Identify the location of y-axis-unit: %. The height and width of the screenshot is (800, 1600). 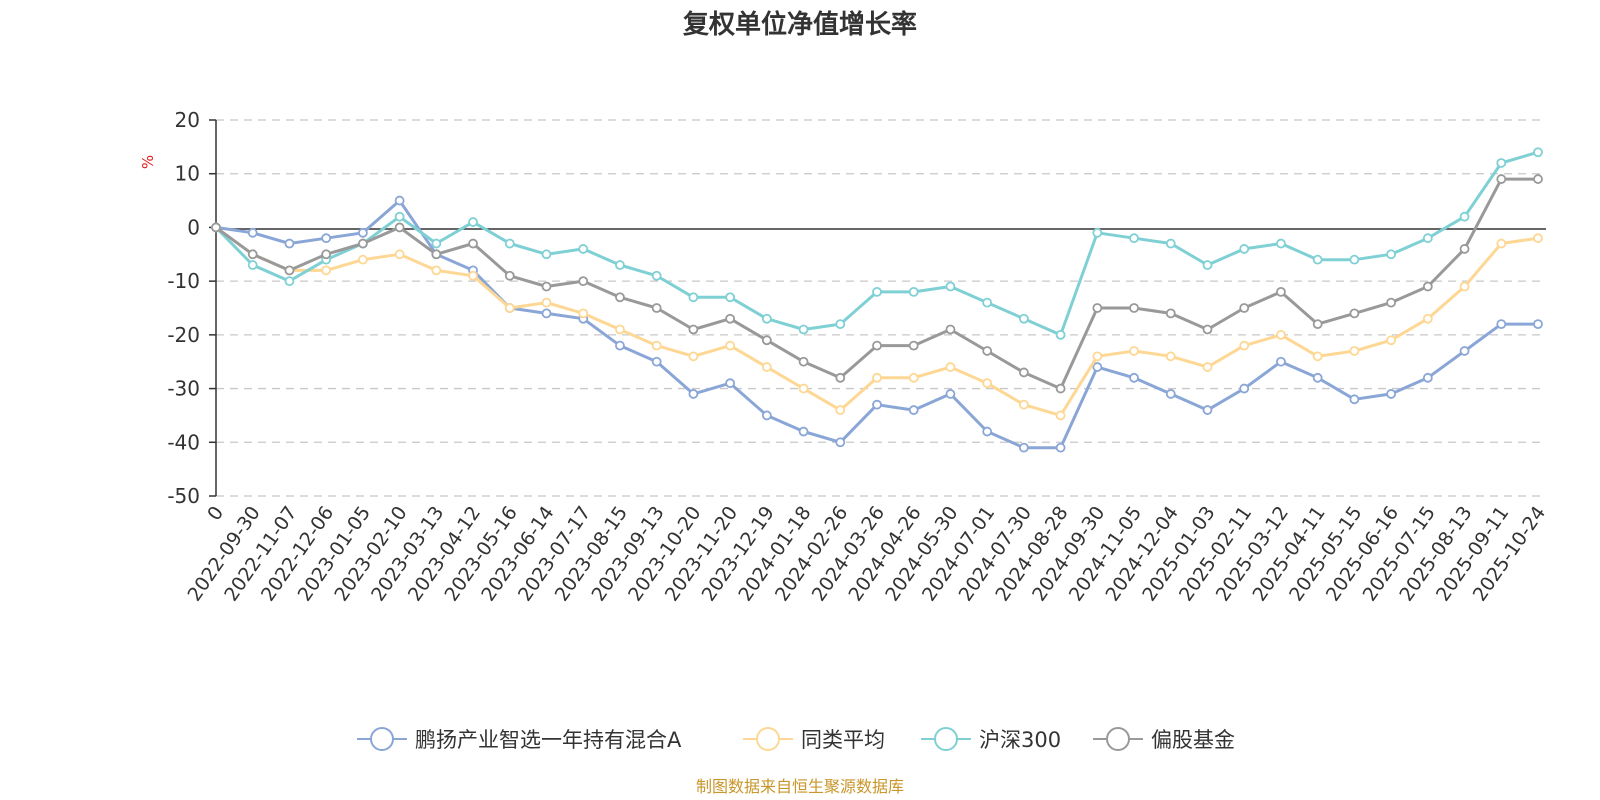
(148, 162).